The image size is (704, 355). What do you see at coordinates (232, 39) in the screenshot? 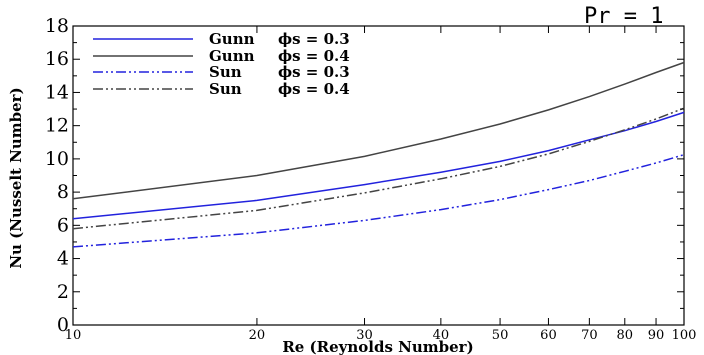
I see `legend-name-1: Gunn` at bounding box center [232, 39].